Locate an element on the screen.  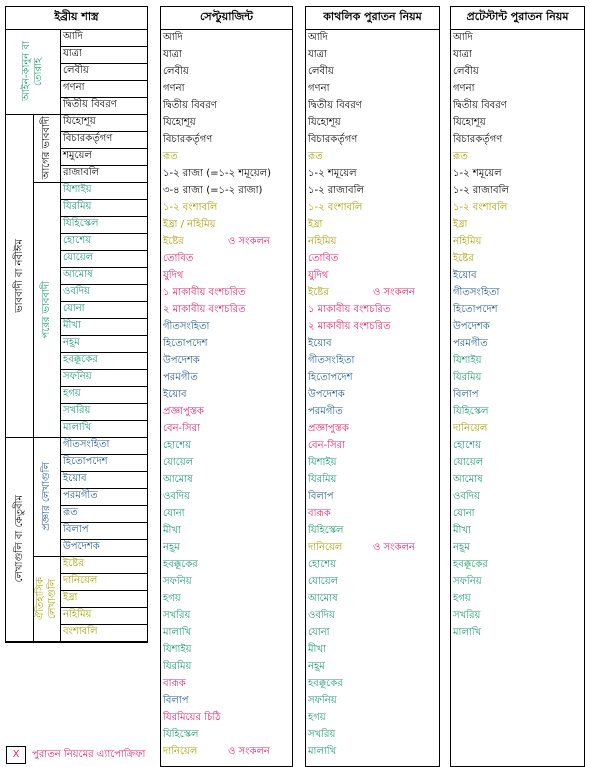
group-label-cell: প্রজ্ঞার লেখাগুলি is located at coordinates (46, 497).